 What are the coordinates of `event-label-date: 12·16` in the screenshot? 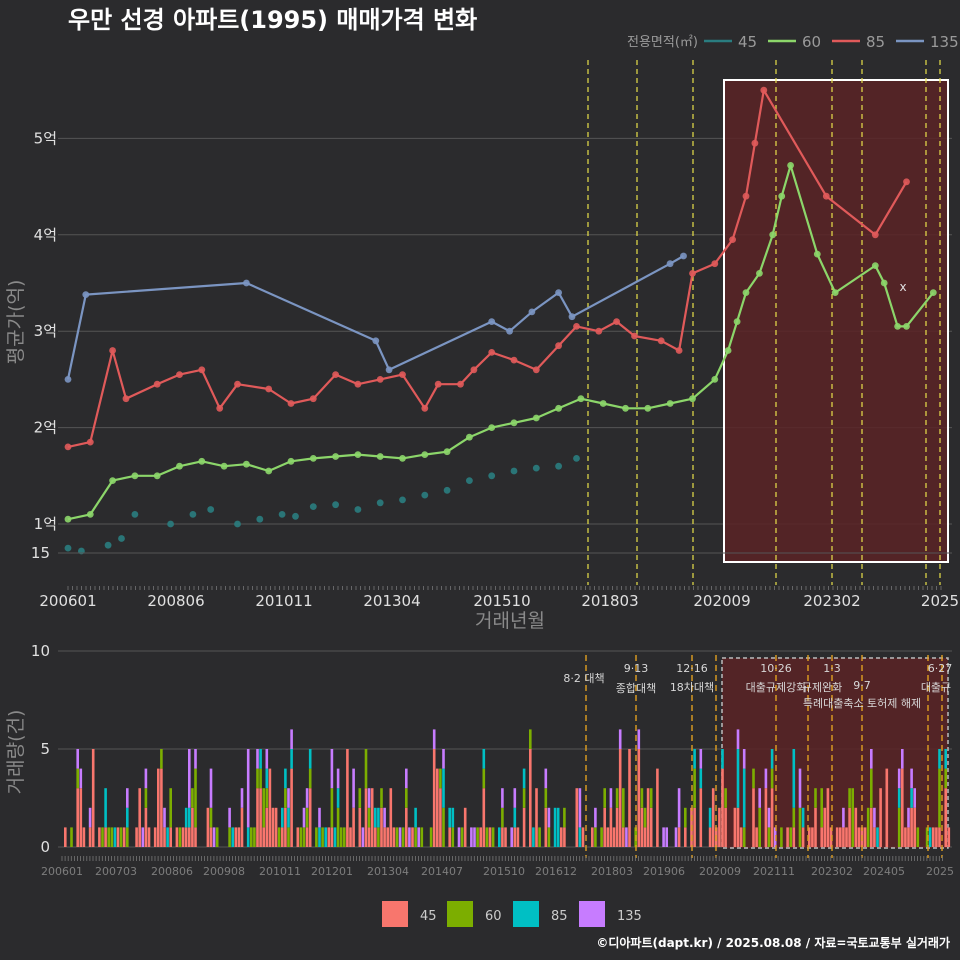 It's located at (692, 668).